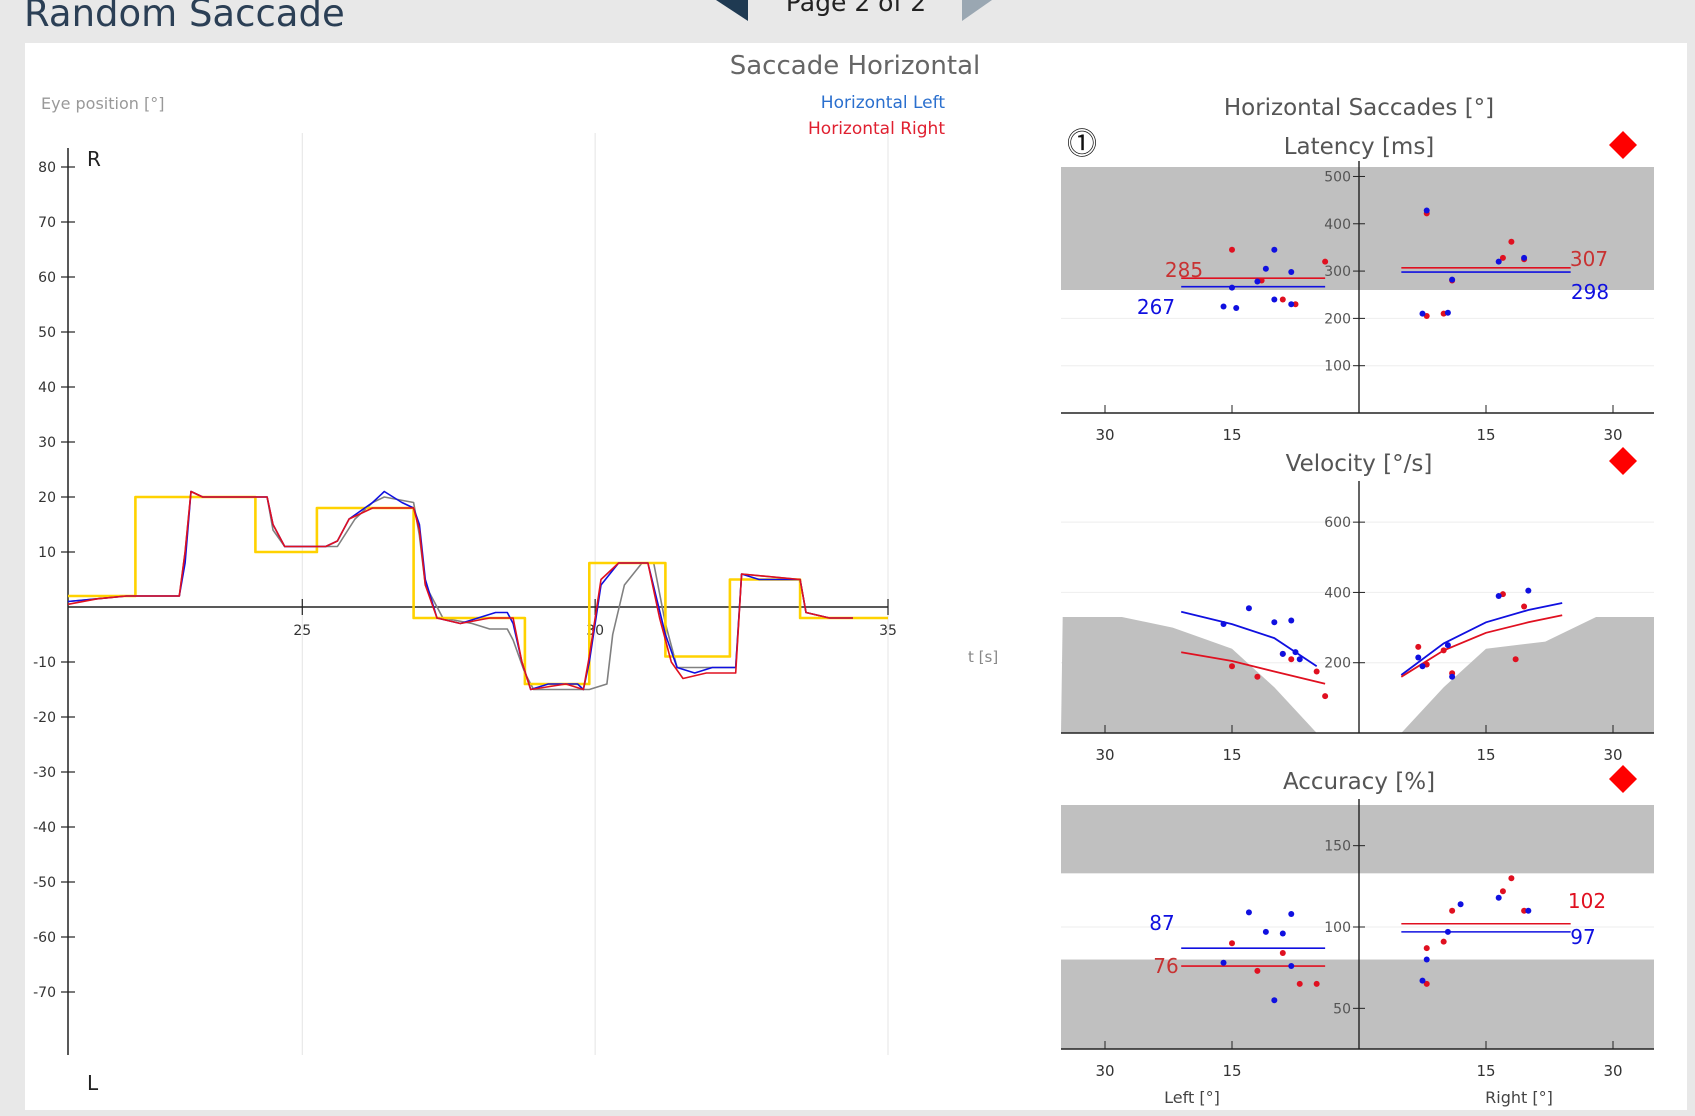 The width and height of the screenshot is (1695, 1116). Describe the element at coordinates (1623, 779) in the screenshot. I see `accuracy-alert-icon` at that location.